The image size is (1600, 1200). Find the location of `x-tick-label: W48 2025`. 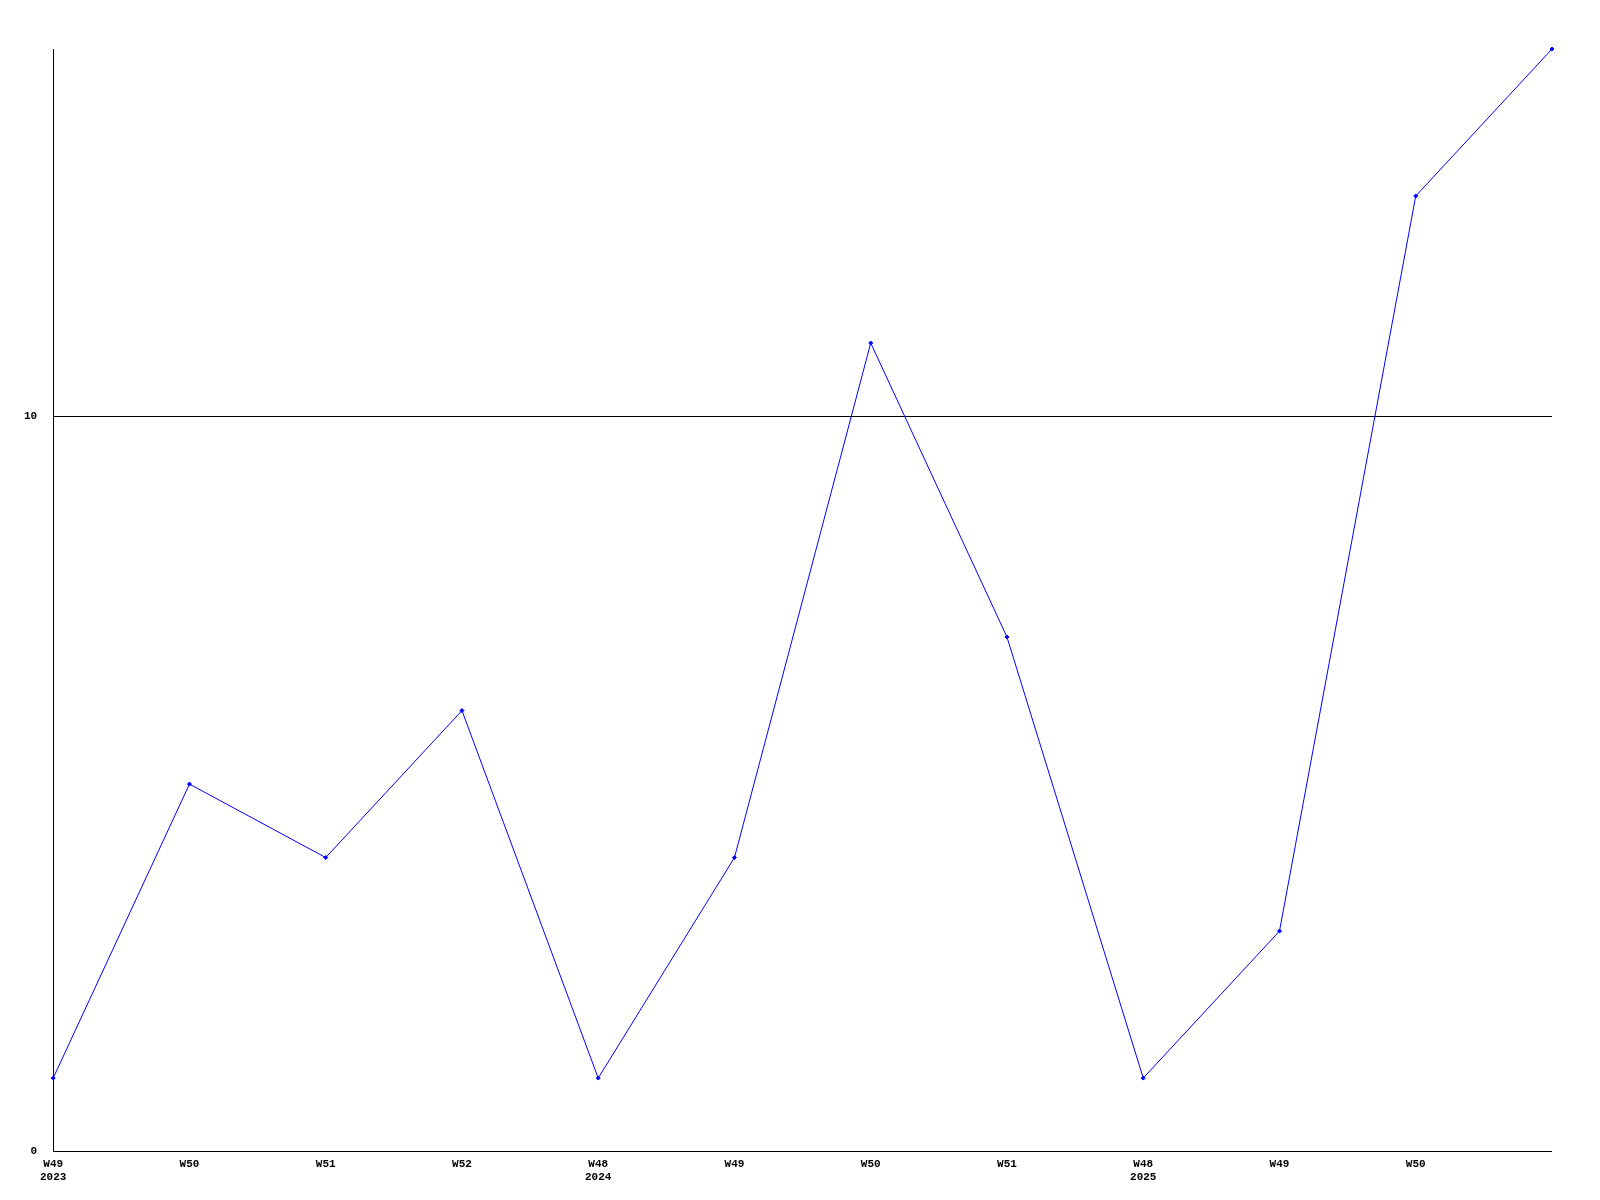

x-tick-label: W48 2025 is located at coordinates (1143, 1170).